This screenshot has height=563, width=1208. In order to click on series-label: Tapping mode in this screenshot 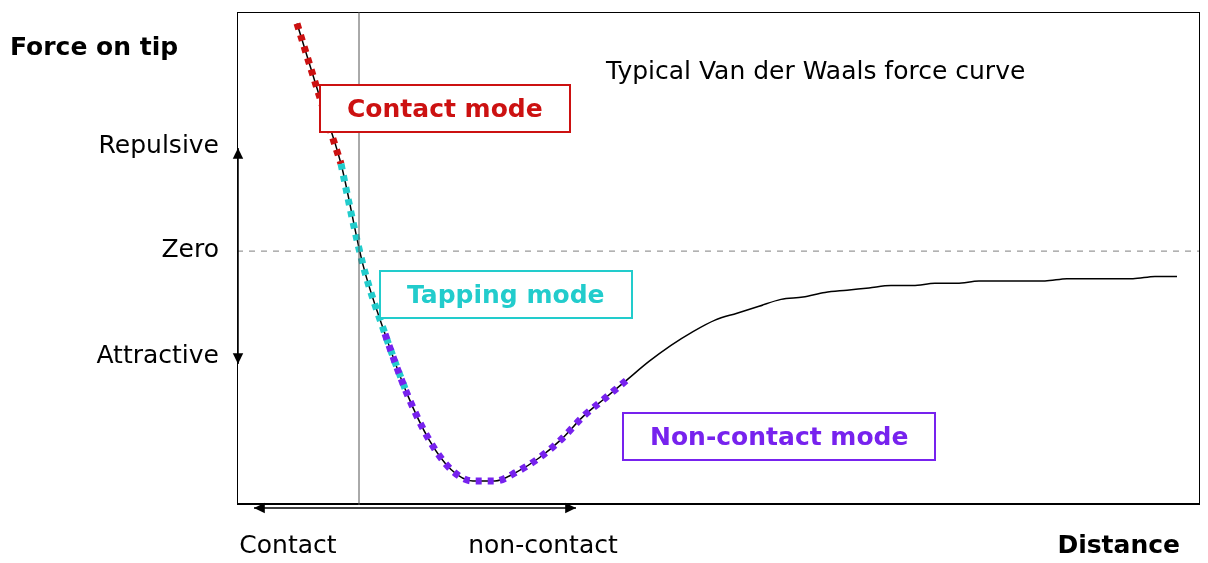, I will do `click(506, 294)`.